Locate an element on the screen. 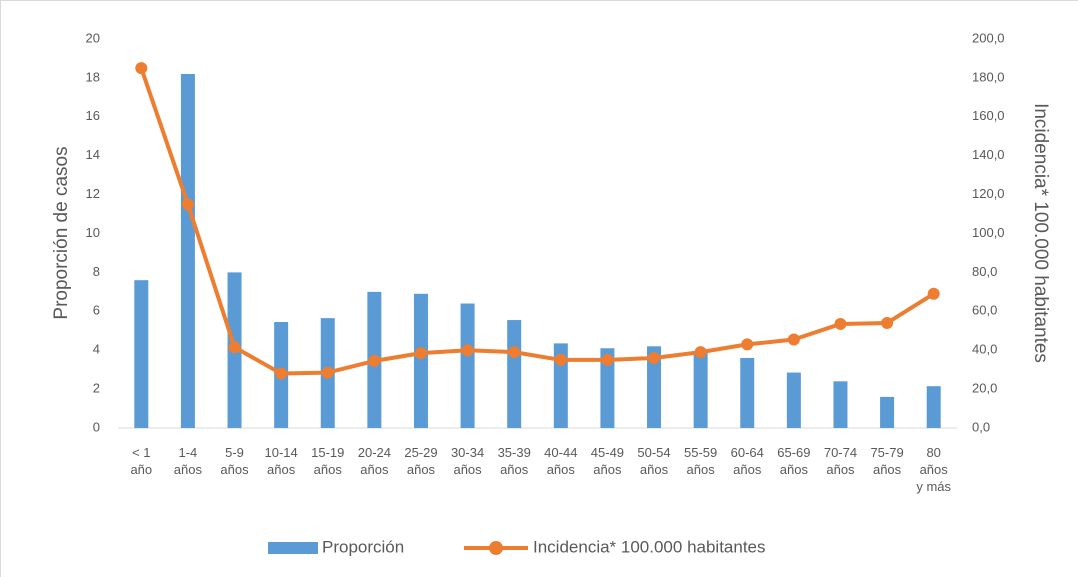 This screenshot has width=1078, height=577. y2-axis-title: Incidencia* 100.000 habitantes is located at coordinates (1040, 233).